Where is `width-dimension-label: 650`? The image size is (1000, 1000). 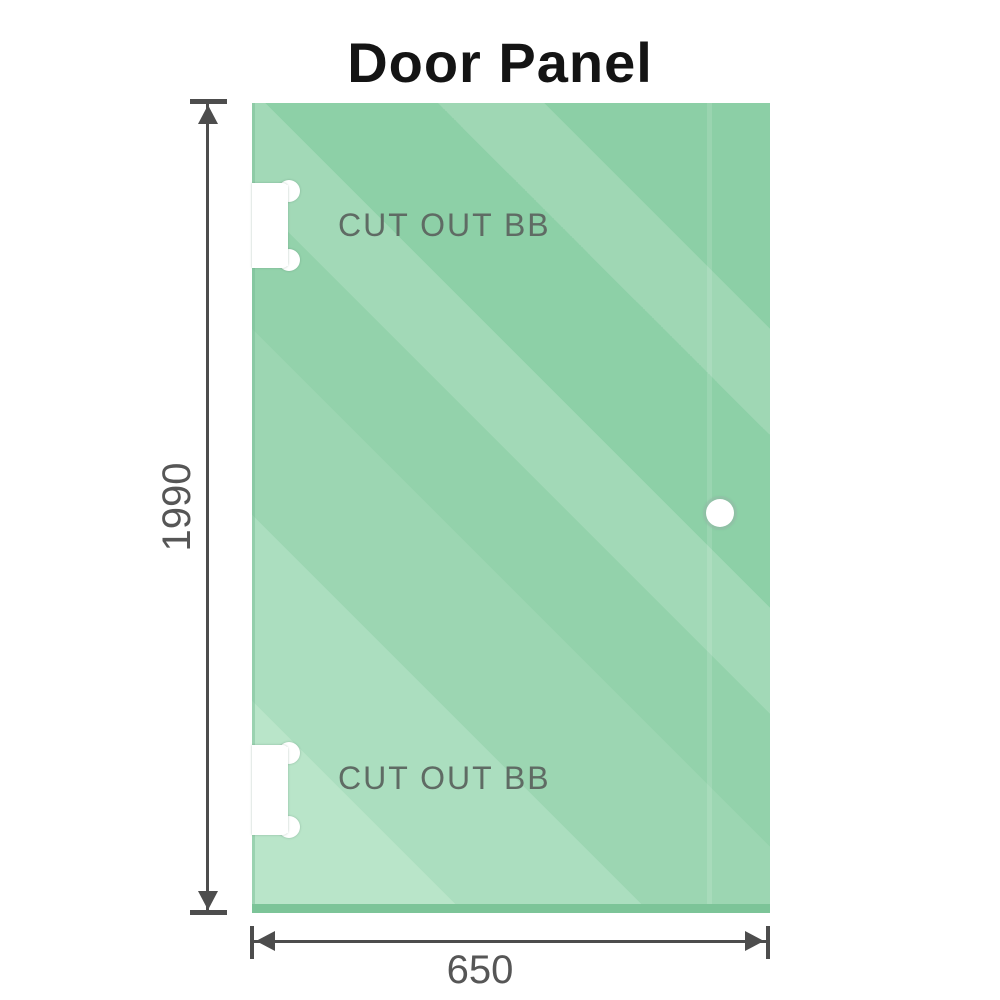 width-dimension-label: 650 is located at coordinates (480, 970).